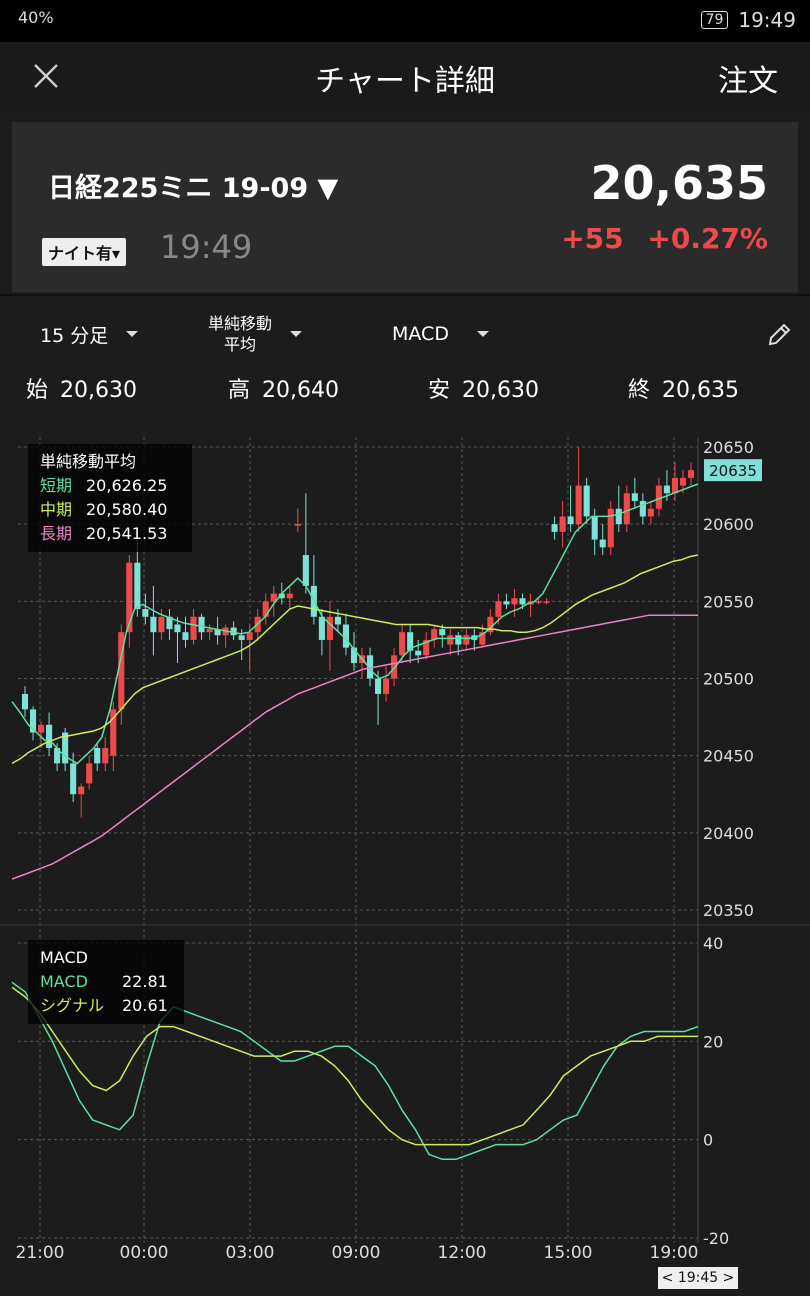 The image size is (810, 1296). Describe the element at coordinates (255, 334) in the screenshot. I see `indicator1-dropdown: 単純移動 平均` at that location.